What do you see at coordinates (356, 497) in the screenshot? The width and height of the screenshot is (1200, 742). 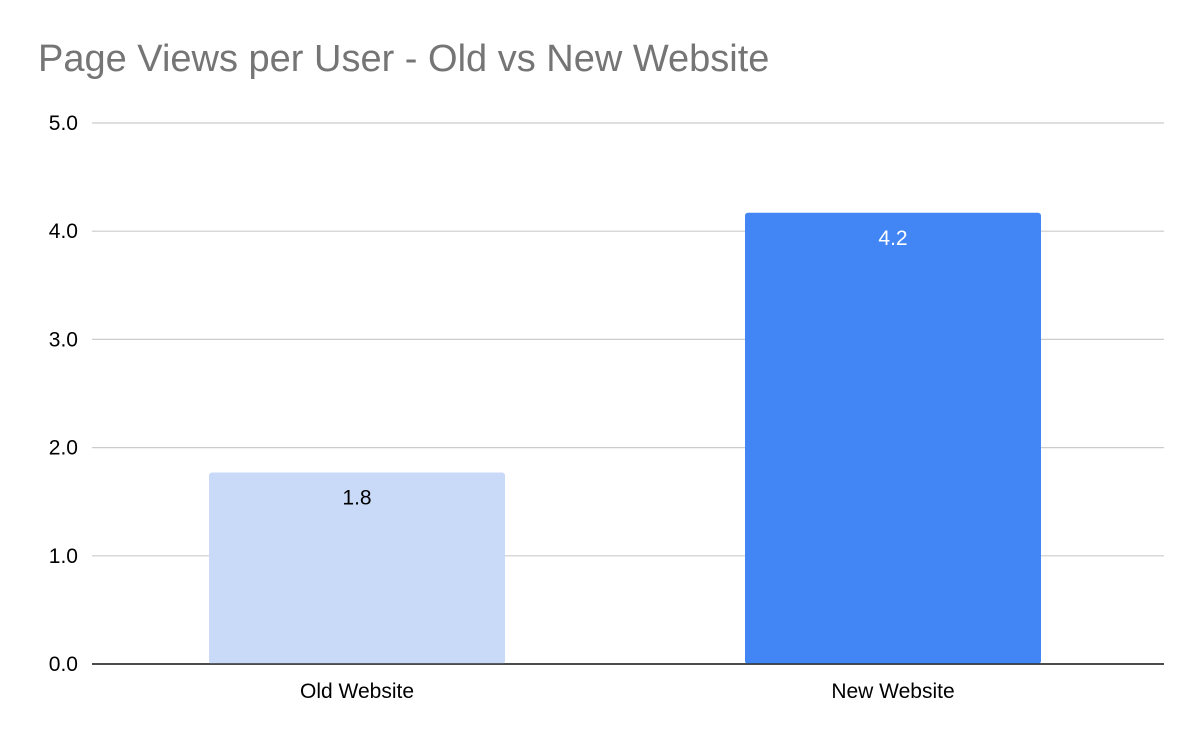 I see `data-label: 1.8` at bounding box center [356, 497].